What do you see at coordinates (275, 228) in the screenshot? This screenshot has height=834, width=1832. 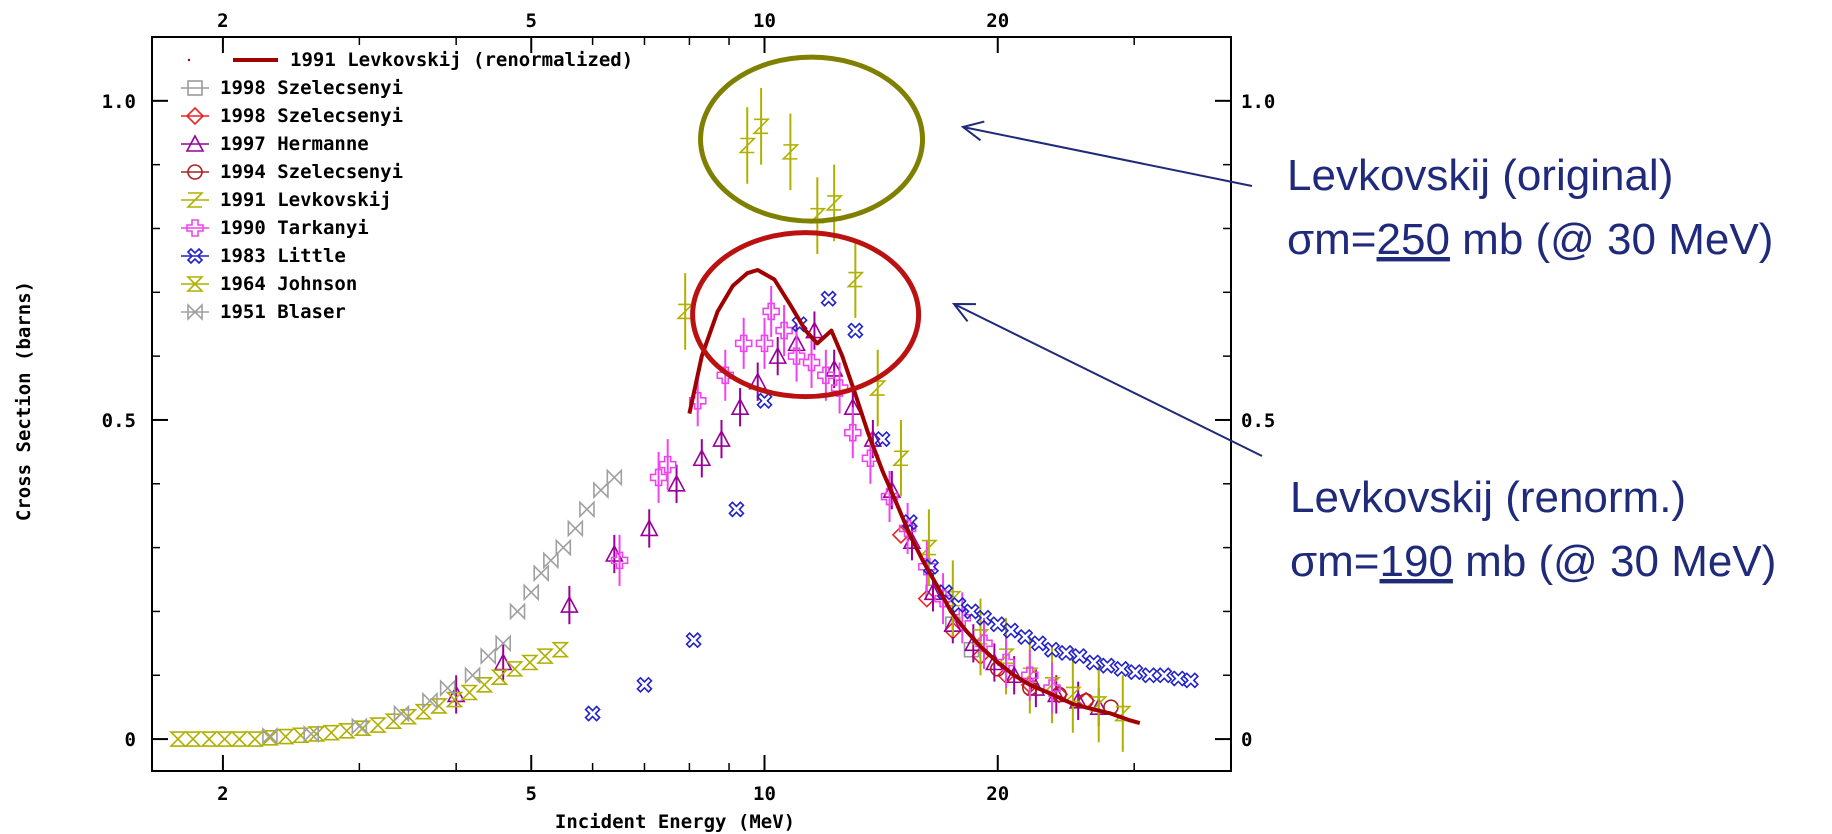 I see `legend-item: 1990 Tarkanyi` at bounding box center [275, 228].